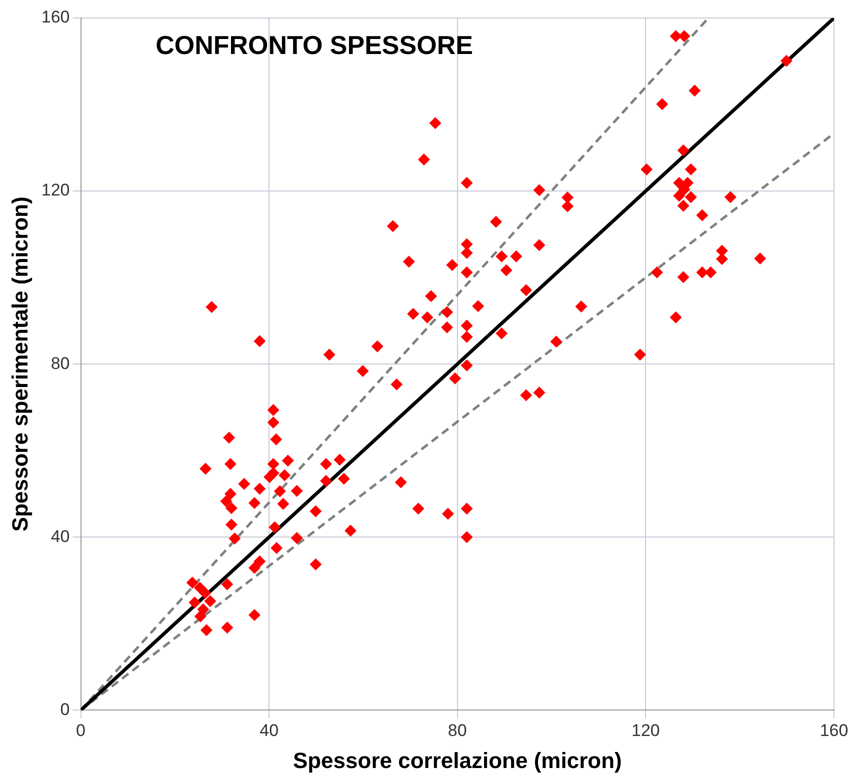  Describe the element at coordinates (55, 17) in the screenshot. I see `y-tick-label: 160` at that location.